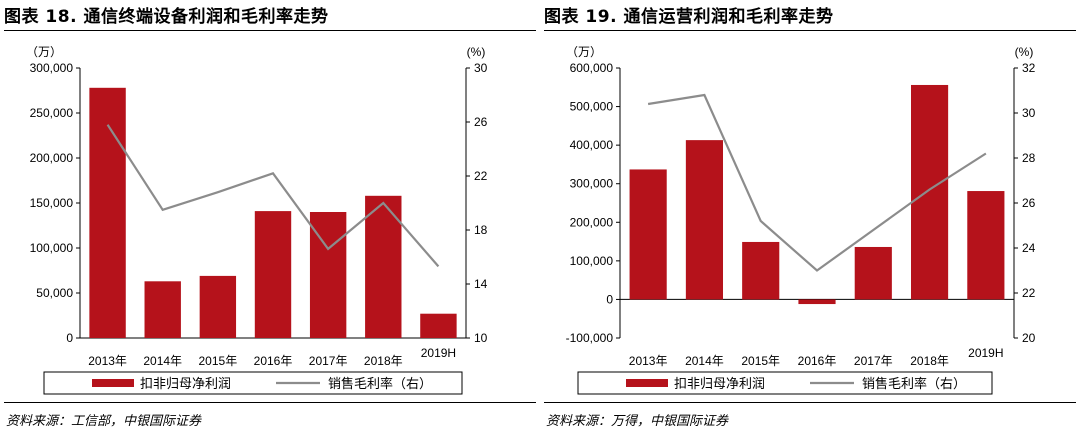 The width and height of the screenshot is (1080, 433). What do you see at coordinates (1029, 248) in the screenshot?
I see `right-tick-label: 24` at bounding box center [1029, 248].